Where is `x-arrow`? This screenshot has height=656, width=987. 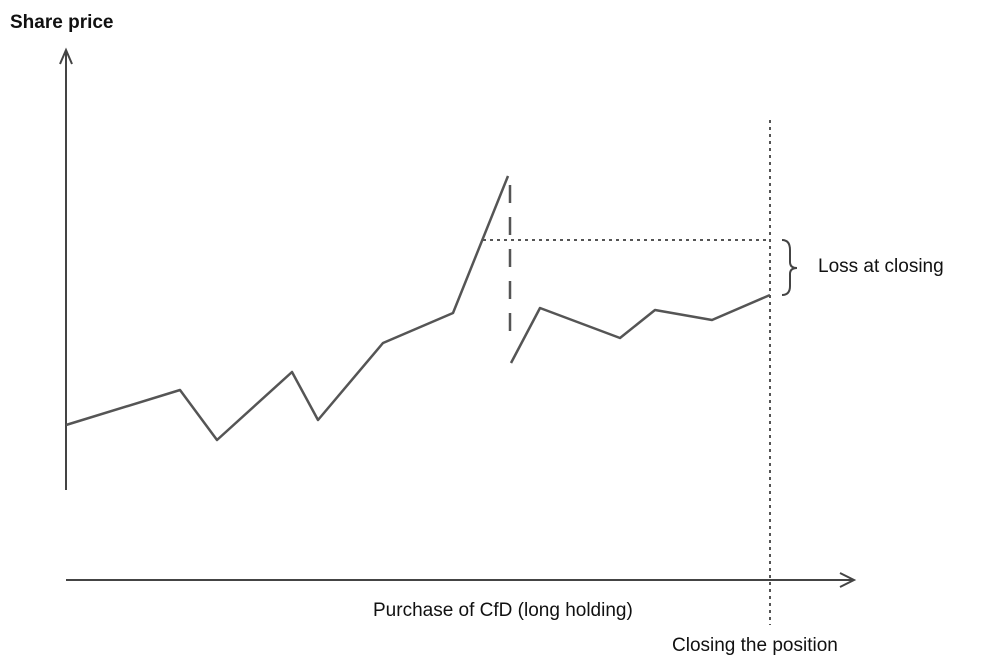 x-arrow is located at coordinates (848, 580).